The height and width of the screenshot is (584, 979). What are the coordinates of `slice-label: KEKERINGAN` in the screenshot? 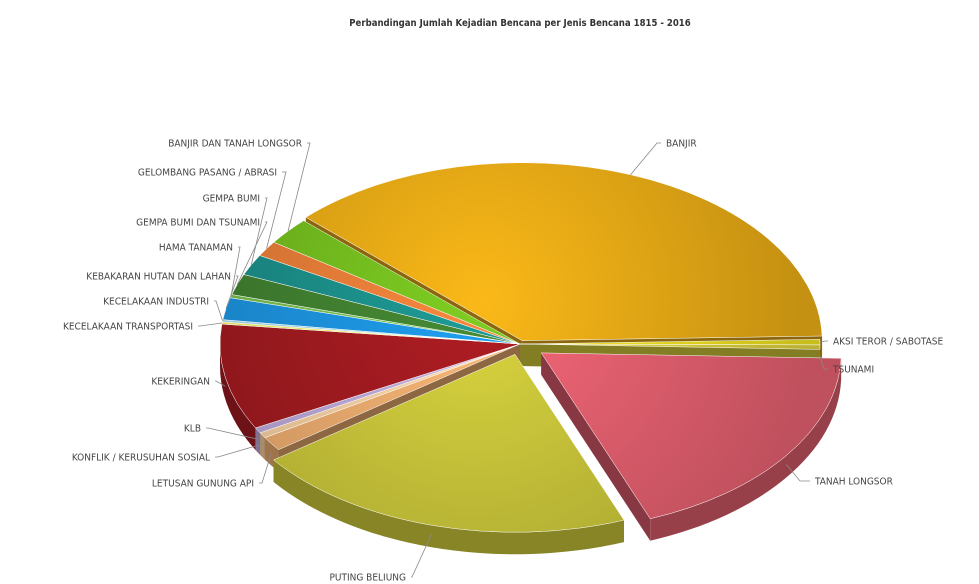 It's located at (180, 382).